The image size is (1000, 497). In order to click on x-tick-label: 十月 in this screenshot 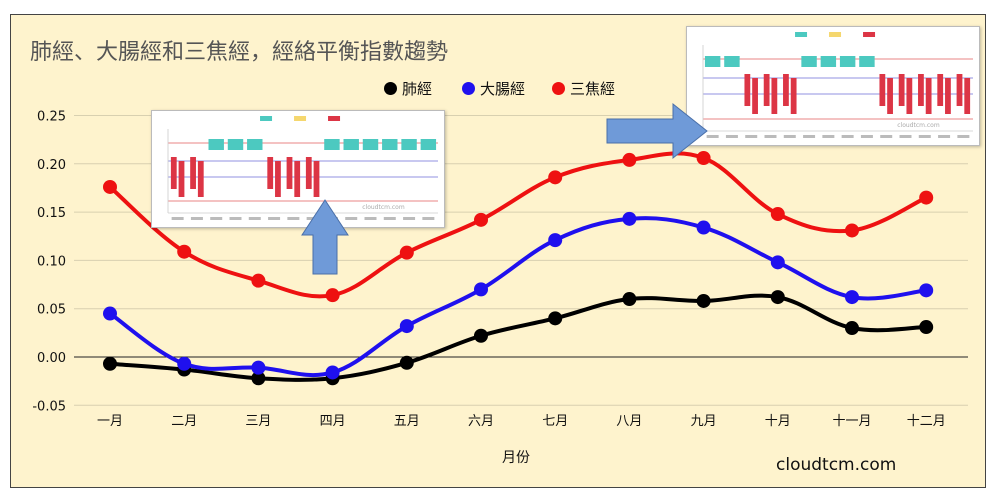, I will do `click(778, 421)`.